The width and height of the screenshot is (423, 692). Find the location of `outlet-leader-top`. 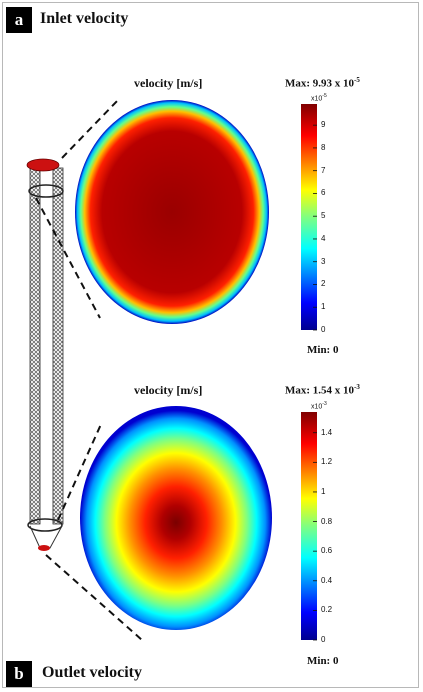

outlet-leader-top is located at coordinates (80, 471).